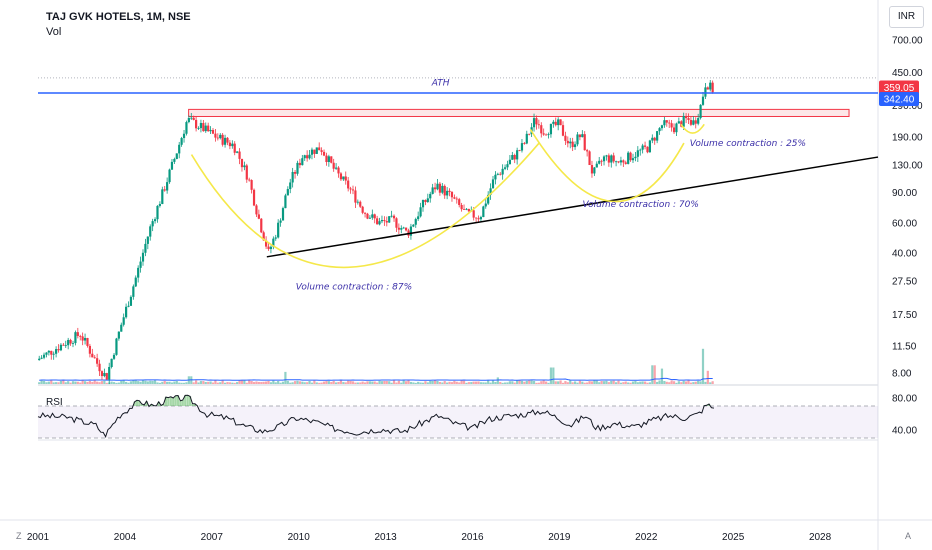 Image resolution: width=932 pixels, height=550 pixels. What do you see at coordinates (899, 88) in the screenshot?
I see `price-badge-label: 359.05` at bounding box center [899, 88].